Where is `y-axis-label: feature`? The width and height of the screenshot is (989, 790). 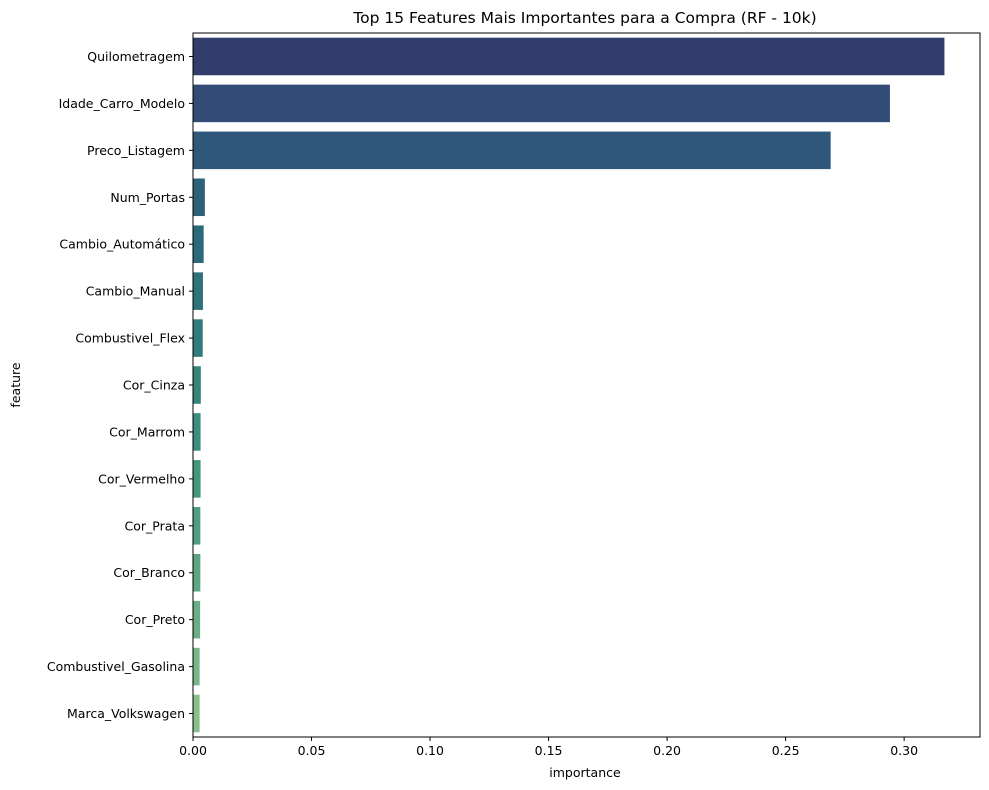 y-axis-label: feature is located at coordinates (15, 384).